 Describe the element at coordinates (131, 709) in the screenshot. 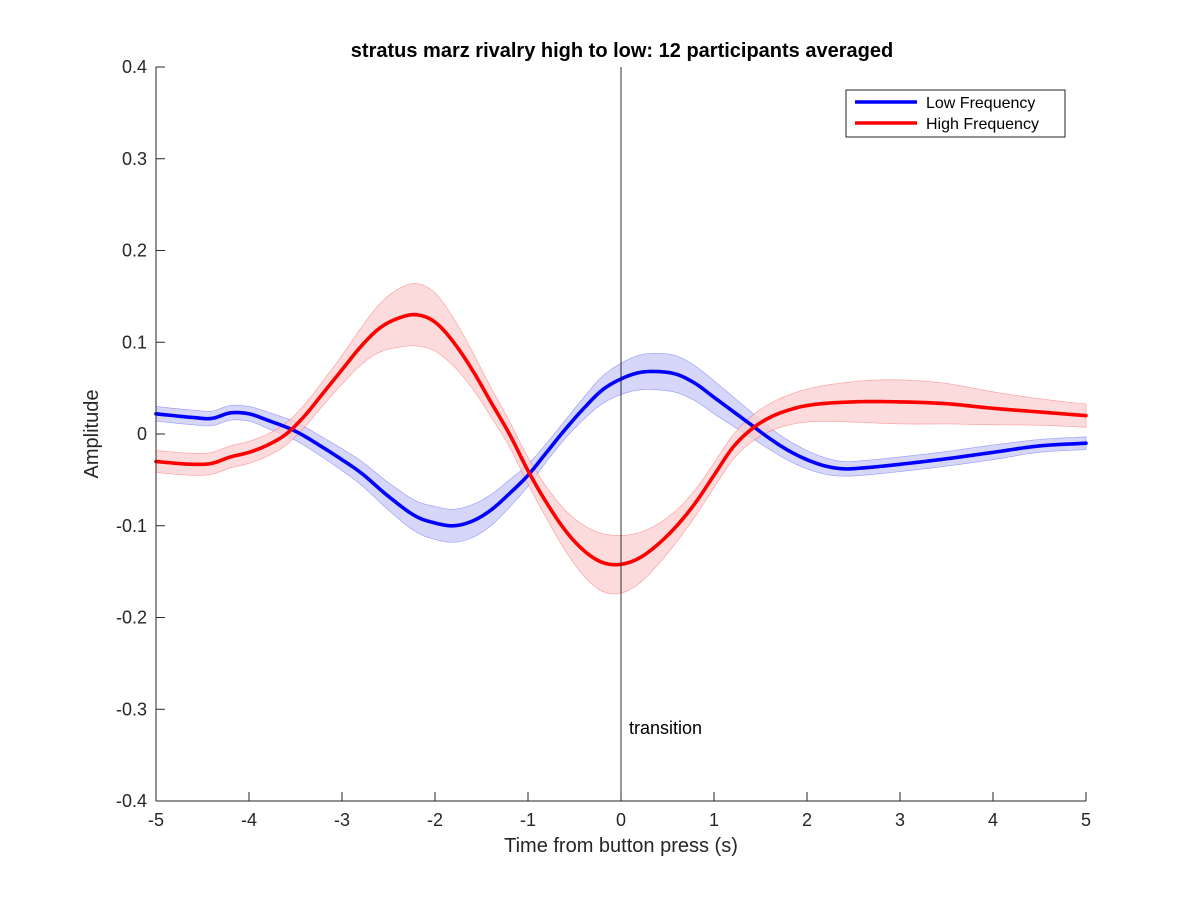

I see `y-tick-label: -0.3` at that location.